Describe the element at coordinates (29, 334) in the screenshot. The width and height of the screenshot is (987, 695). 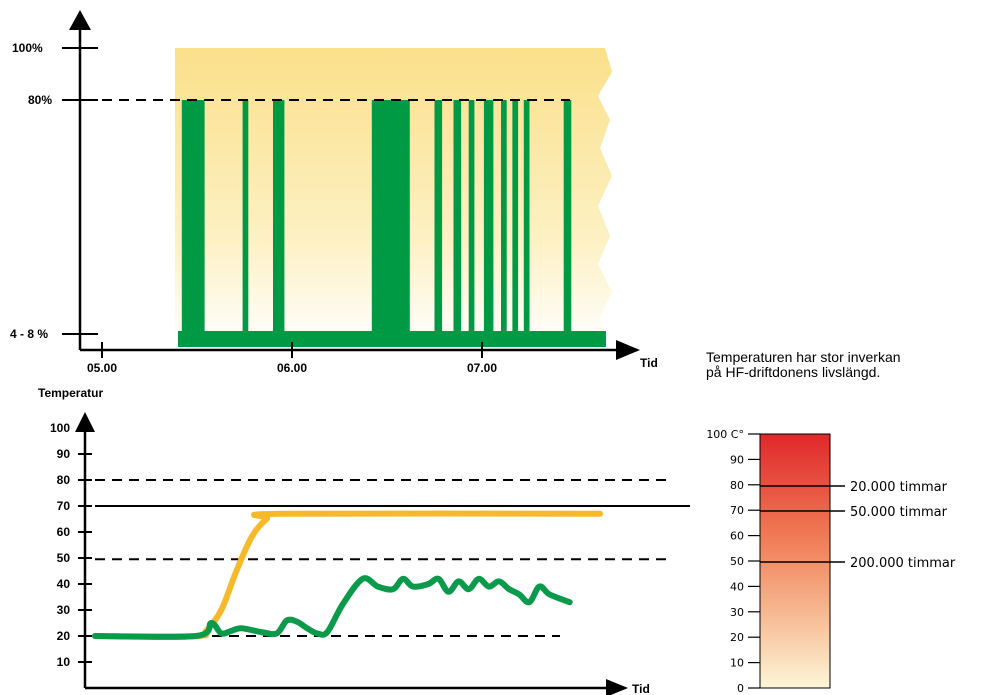
I see `top-y-label-4-8: 4 - 8 %` at that location.